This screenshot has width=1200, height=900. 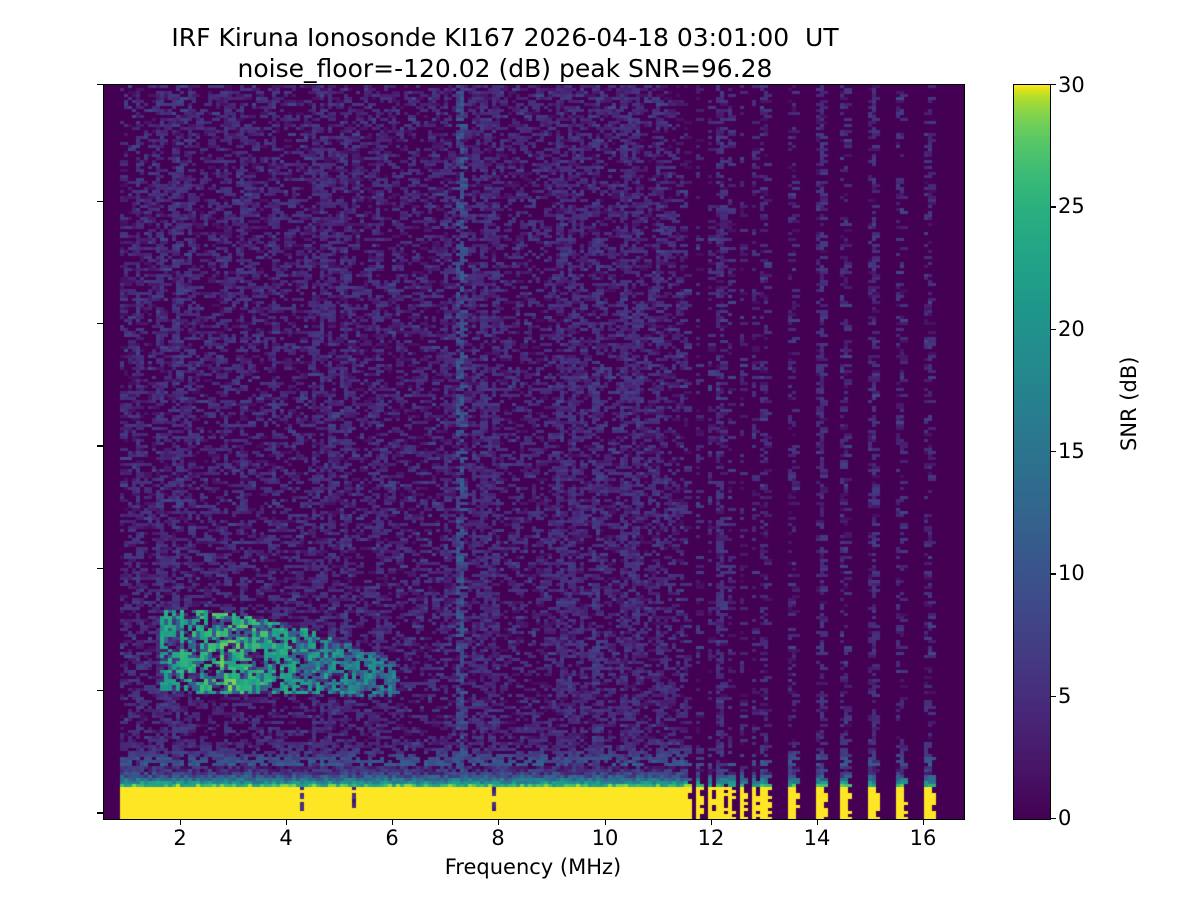 I want to click on x-tick-label: 10, so click(x=605, y=838).